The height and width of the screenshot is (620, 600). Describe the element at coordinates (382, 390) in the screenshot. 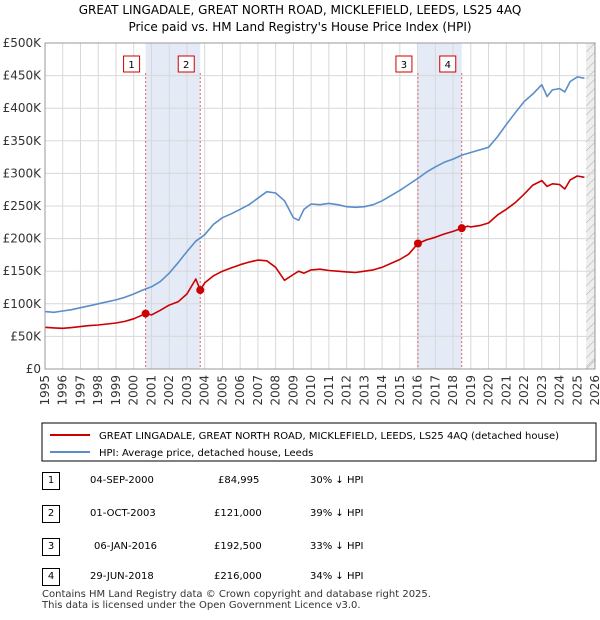

I see `x-tick-label: 2014` at that location.